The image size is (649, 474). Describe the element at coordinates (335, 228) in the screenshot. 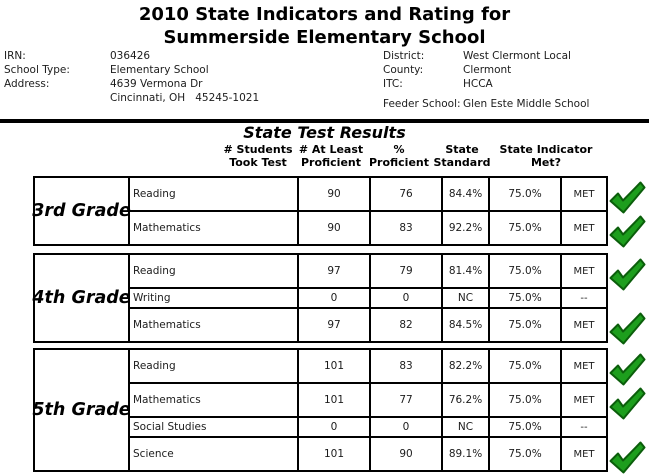

I see `students-took-cell: 90` at that location.